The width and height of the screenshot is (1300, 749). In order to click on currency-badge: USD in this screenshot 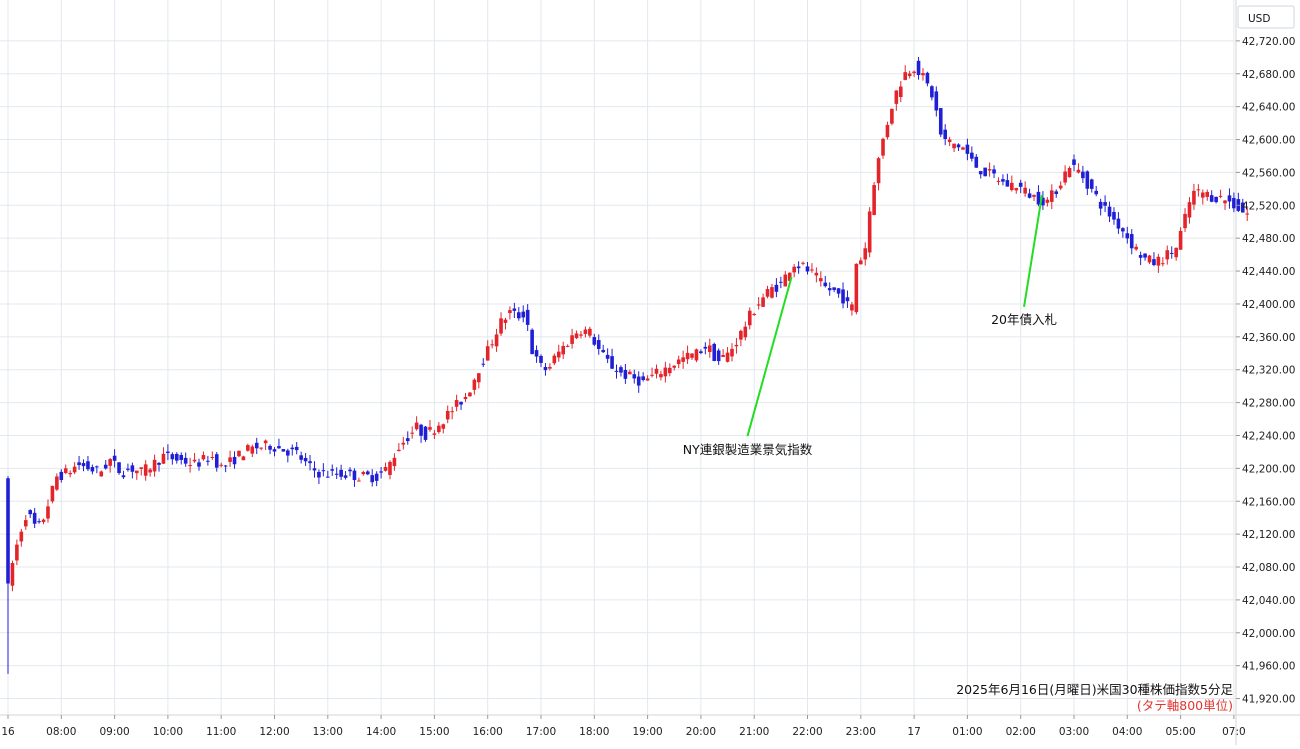, I will do `click(1266, 17)`.